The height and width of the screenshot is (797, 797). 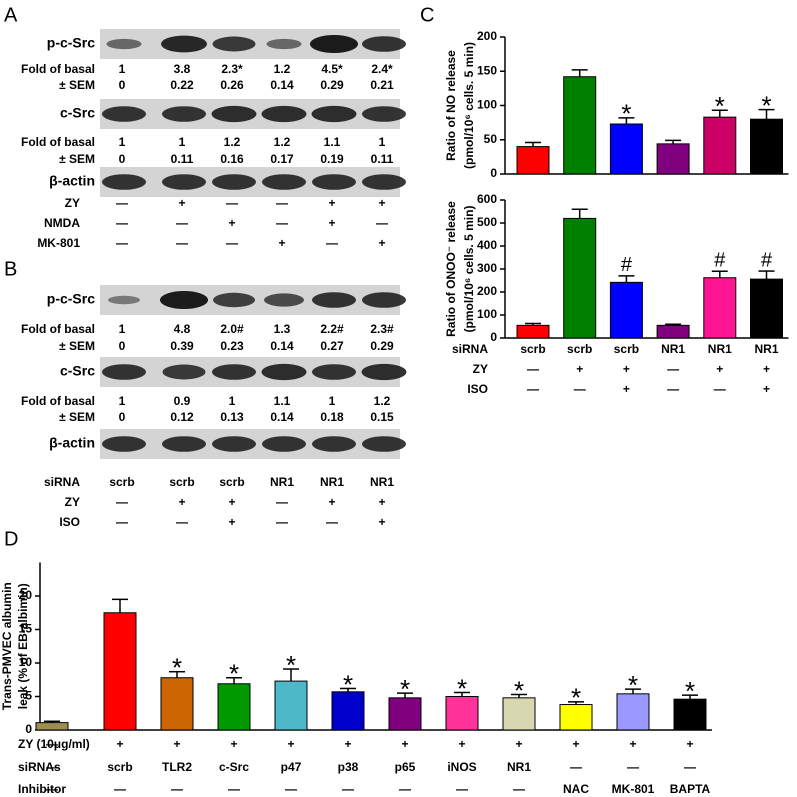 I want to click on sem-value: 0.22, so click(x=182, y=85).